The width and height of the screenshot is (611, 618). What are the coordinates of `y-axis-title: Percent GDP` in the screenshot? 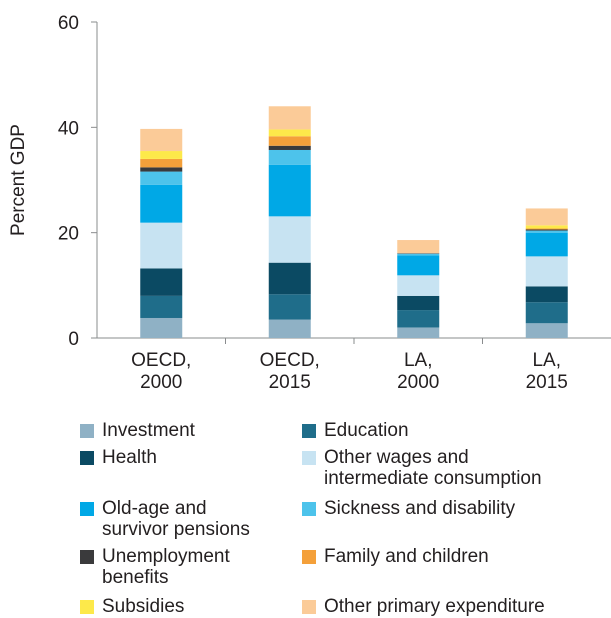 It's located at (18, 180).